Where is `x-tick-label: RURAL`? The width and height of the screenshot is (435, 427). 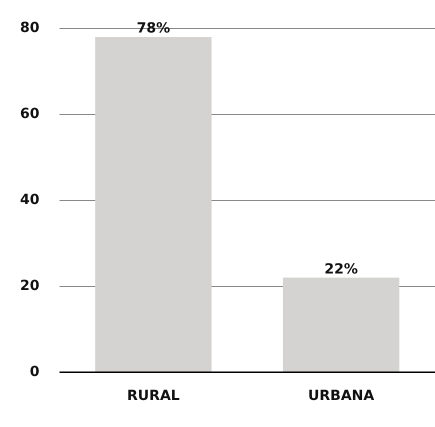
x-tick-label: RURAL is located at coordinates (153, 396).